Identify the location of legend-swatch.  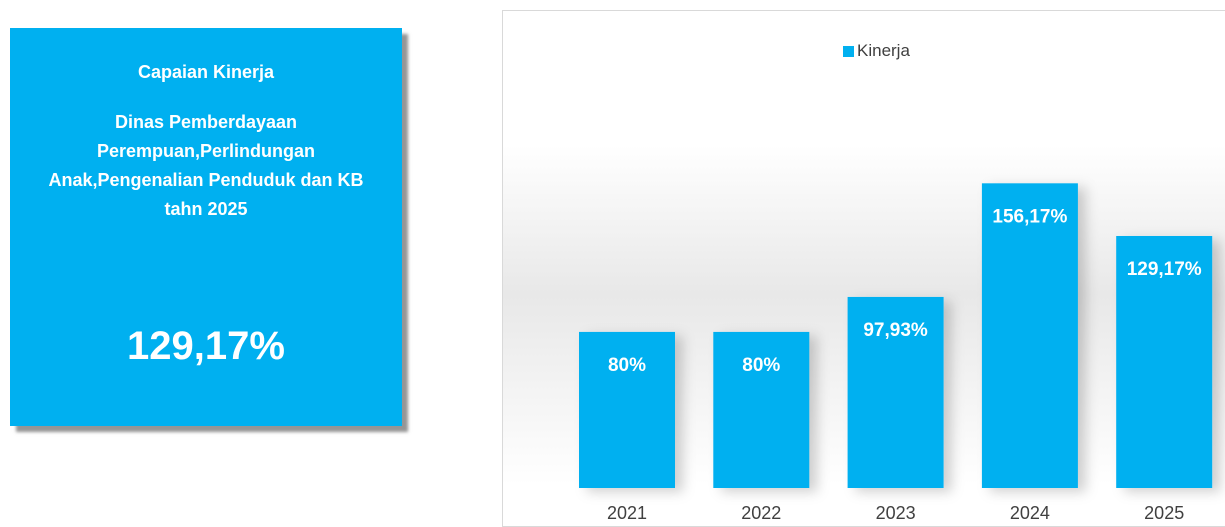
(848, 51).